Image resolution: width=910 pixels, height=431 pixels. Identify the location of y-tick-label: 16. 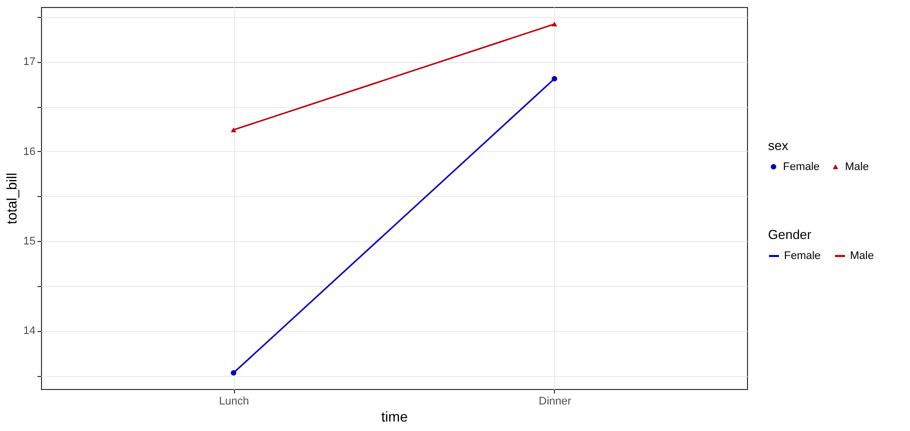
(29, 152).